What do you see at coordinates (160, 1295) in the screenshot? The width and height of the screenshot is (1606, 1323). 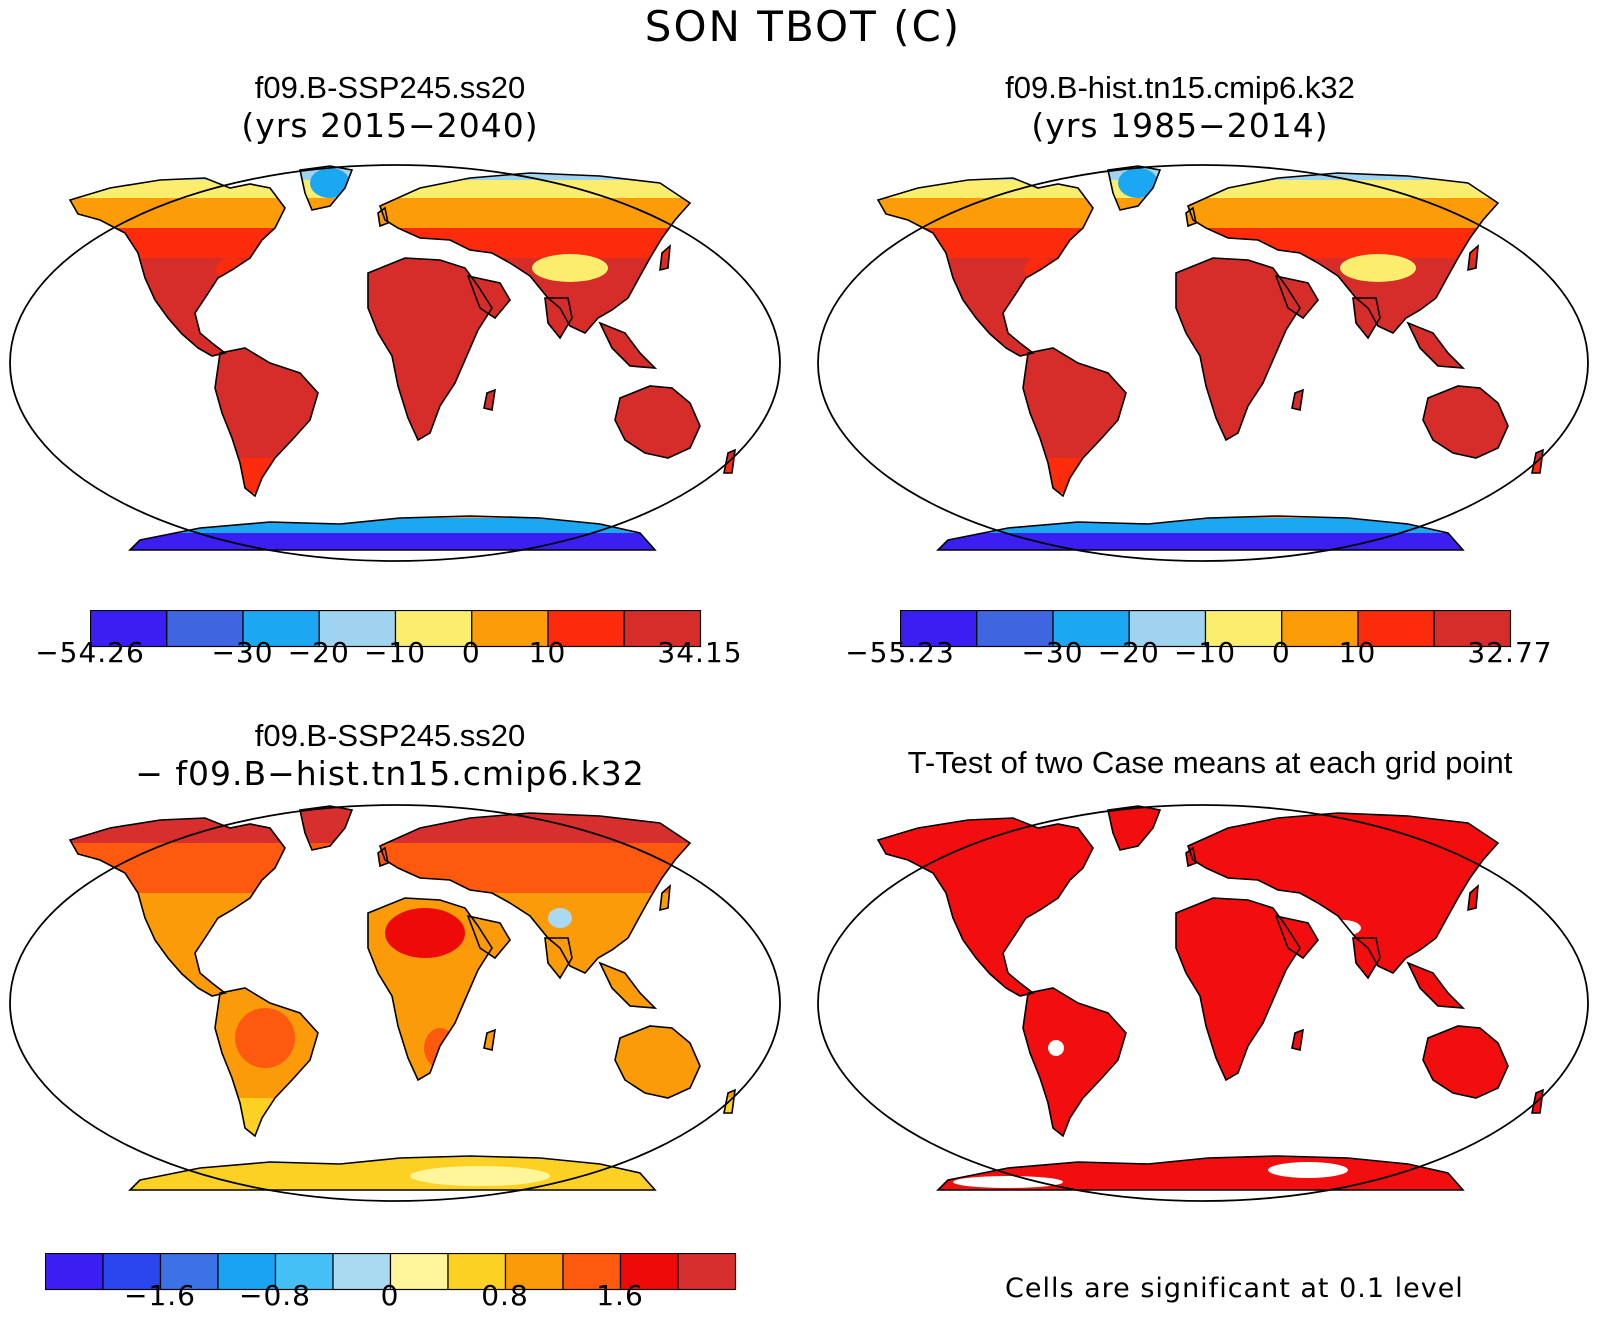 I see `colorbar-tick-label: −1.6` at bounding box center [160, 1295].